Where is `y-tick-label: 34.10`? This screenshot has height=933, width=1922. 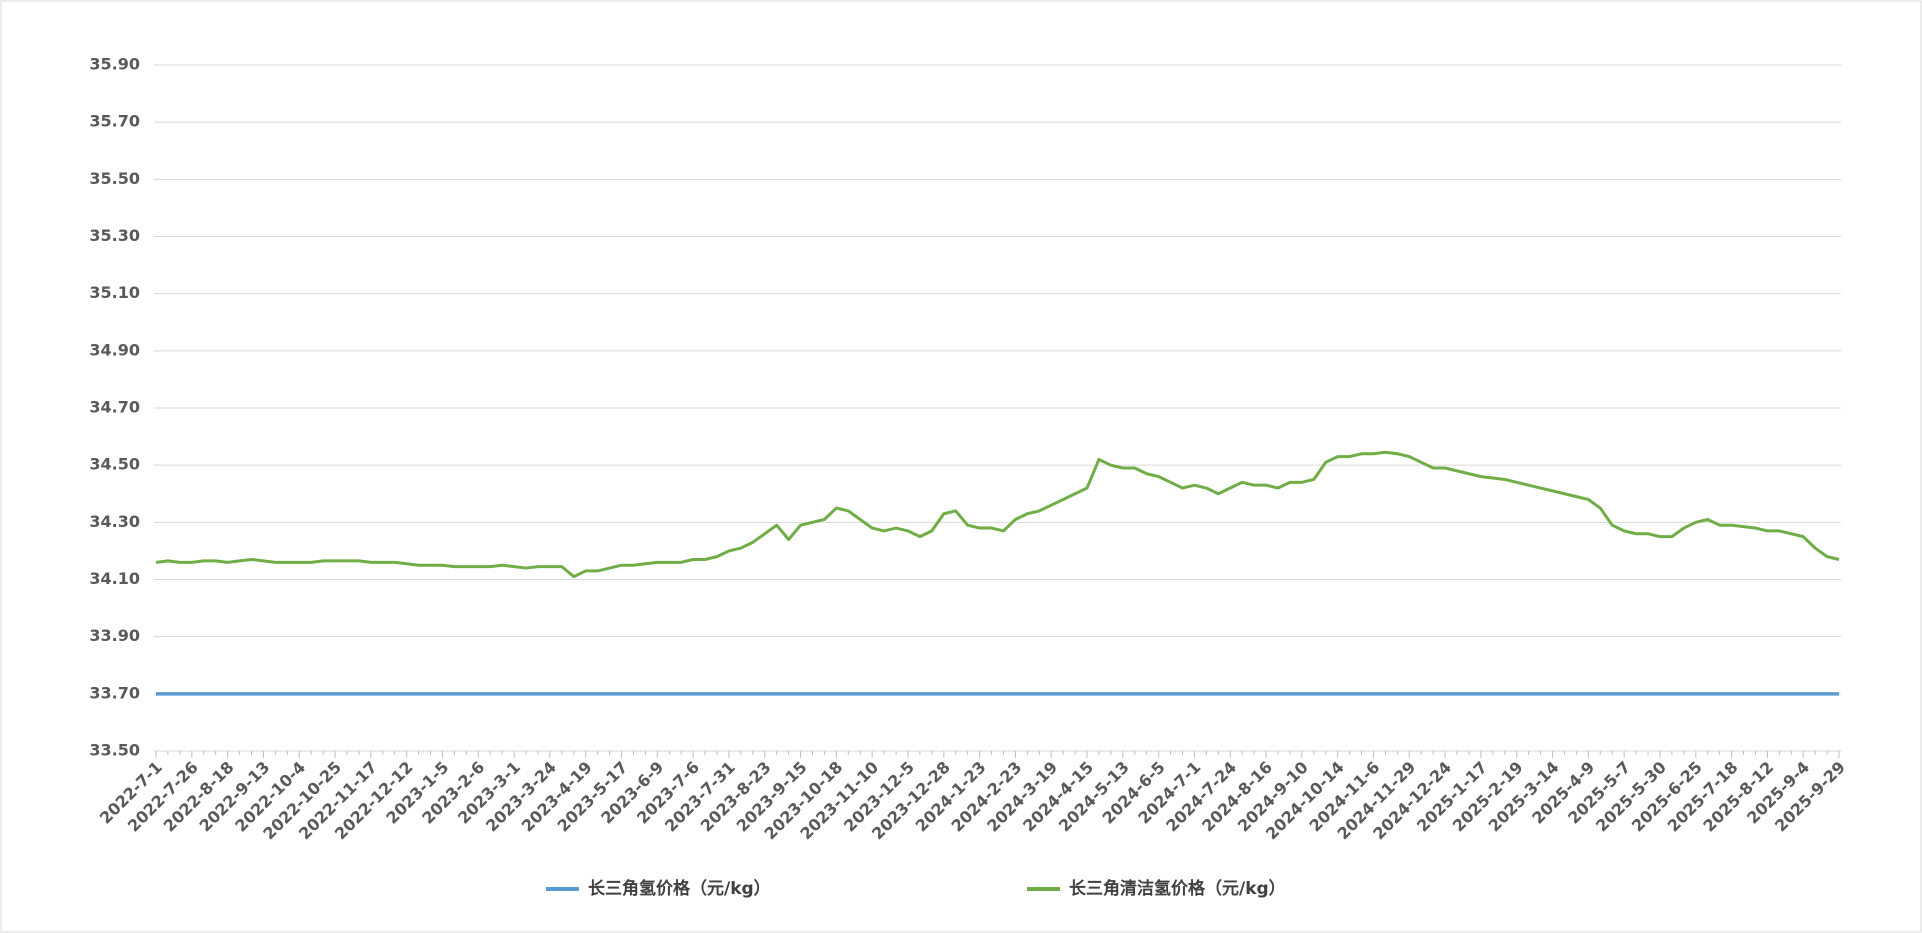 y-tick-label: 34.10 is located at coordinates (114, 578).